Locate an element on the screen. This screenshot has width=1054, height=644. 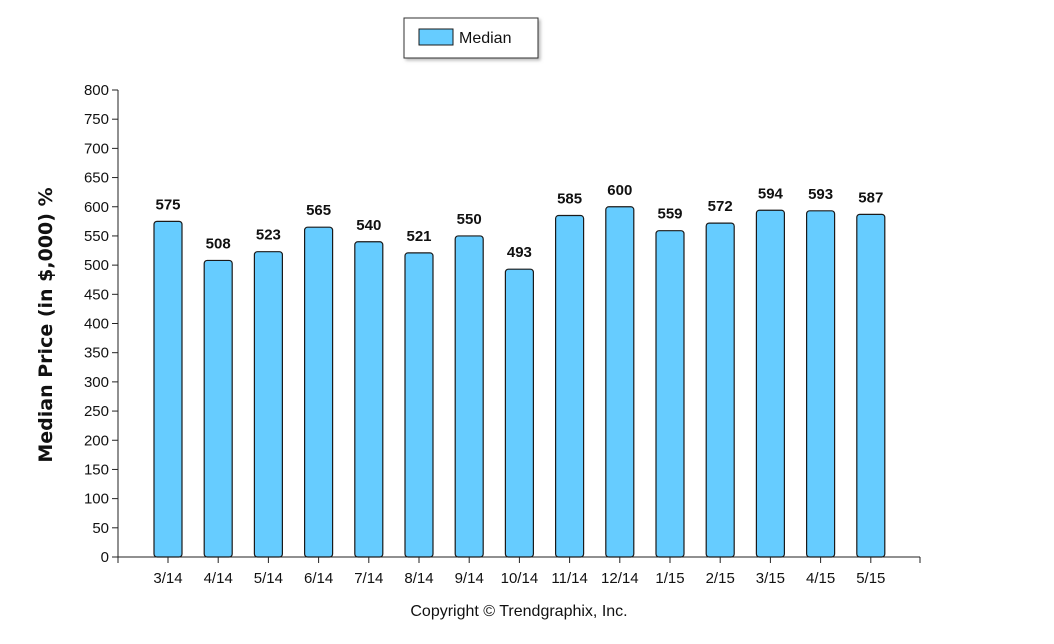
x-tick-label: 11/14 is located at coordinates (569, 578).